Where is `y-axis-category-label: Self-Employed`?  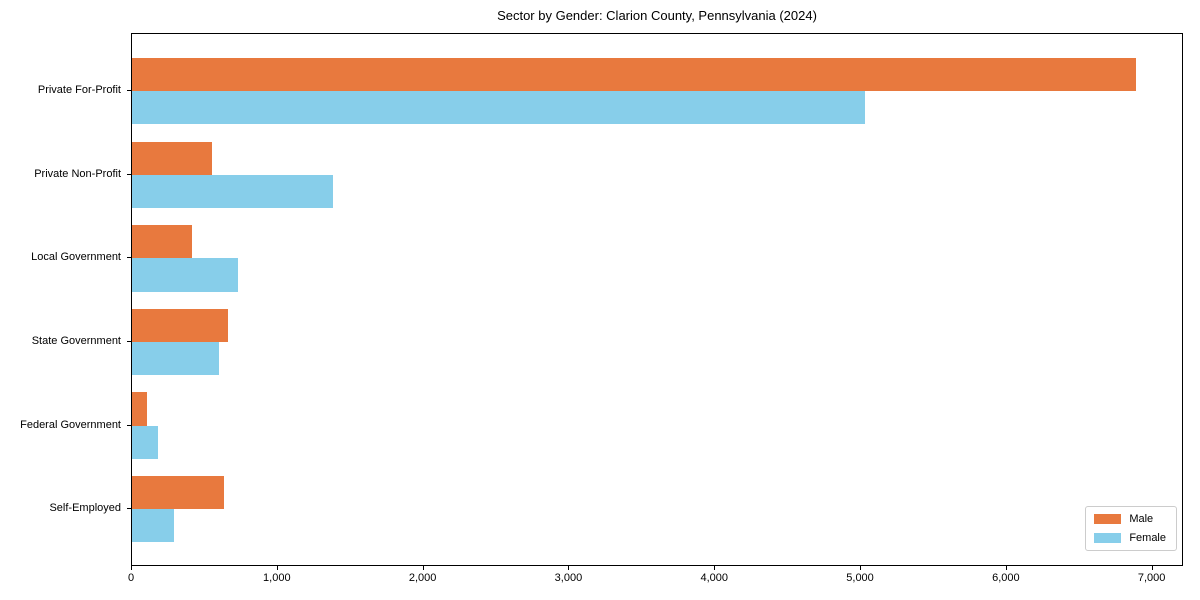 y-axis-category-label: Self-Employed is located at coordinates (85, 508).